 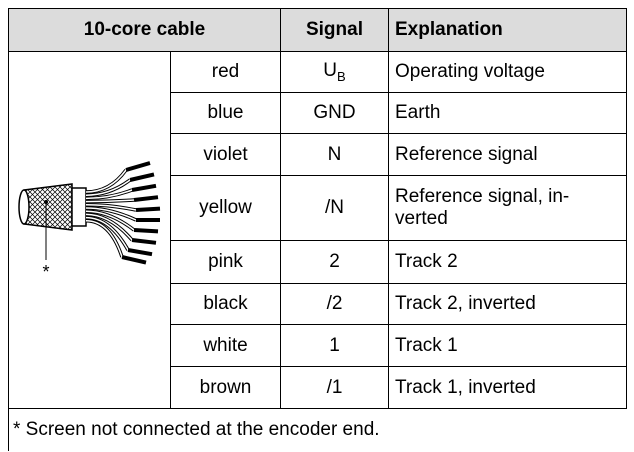 I want to click on signal-text: GND, so click(x=334, y=112).